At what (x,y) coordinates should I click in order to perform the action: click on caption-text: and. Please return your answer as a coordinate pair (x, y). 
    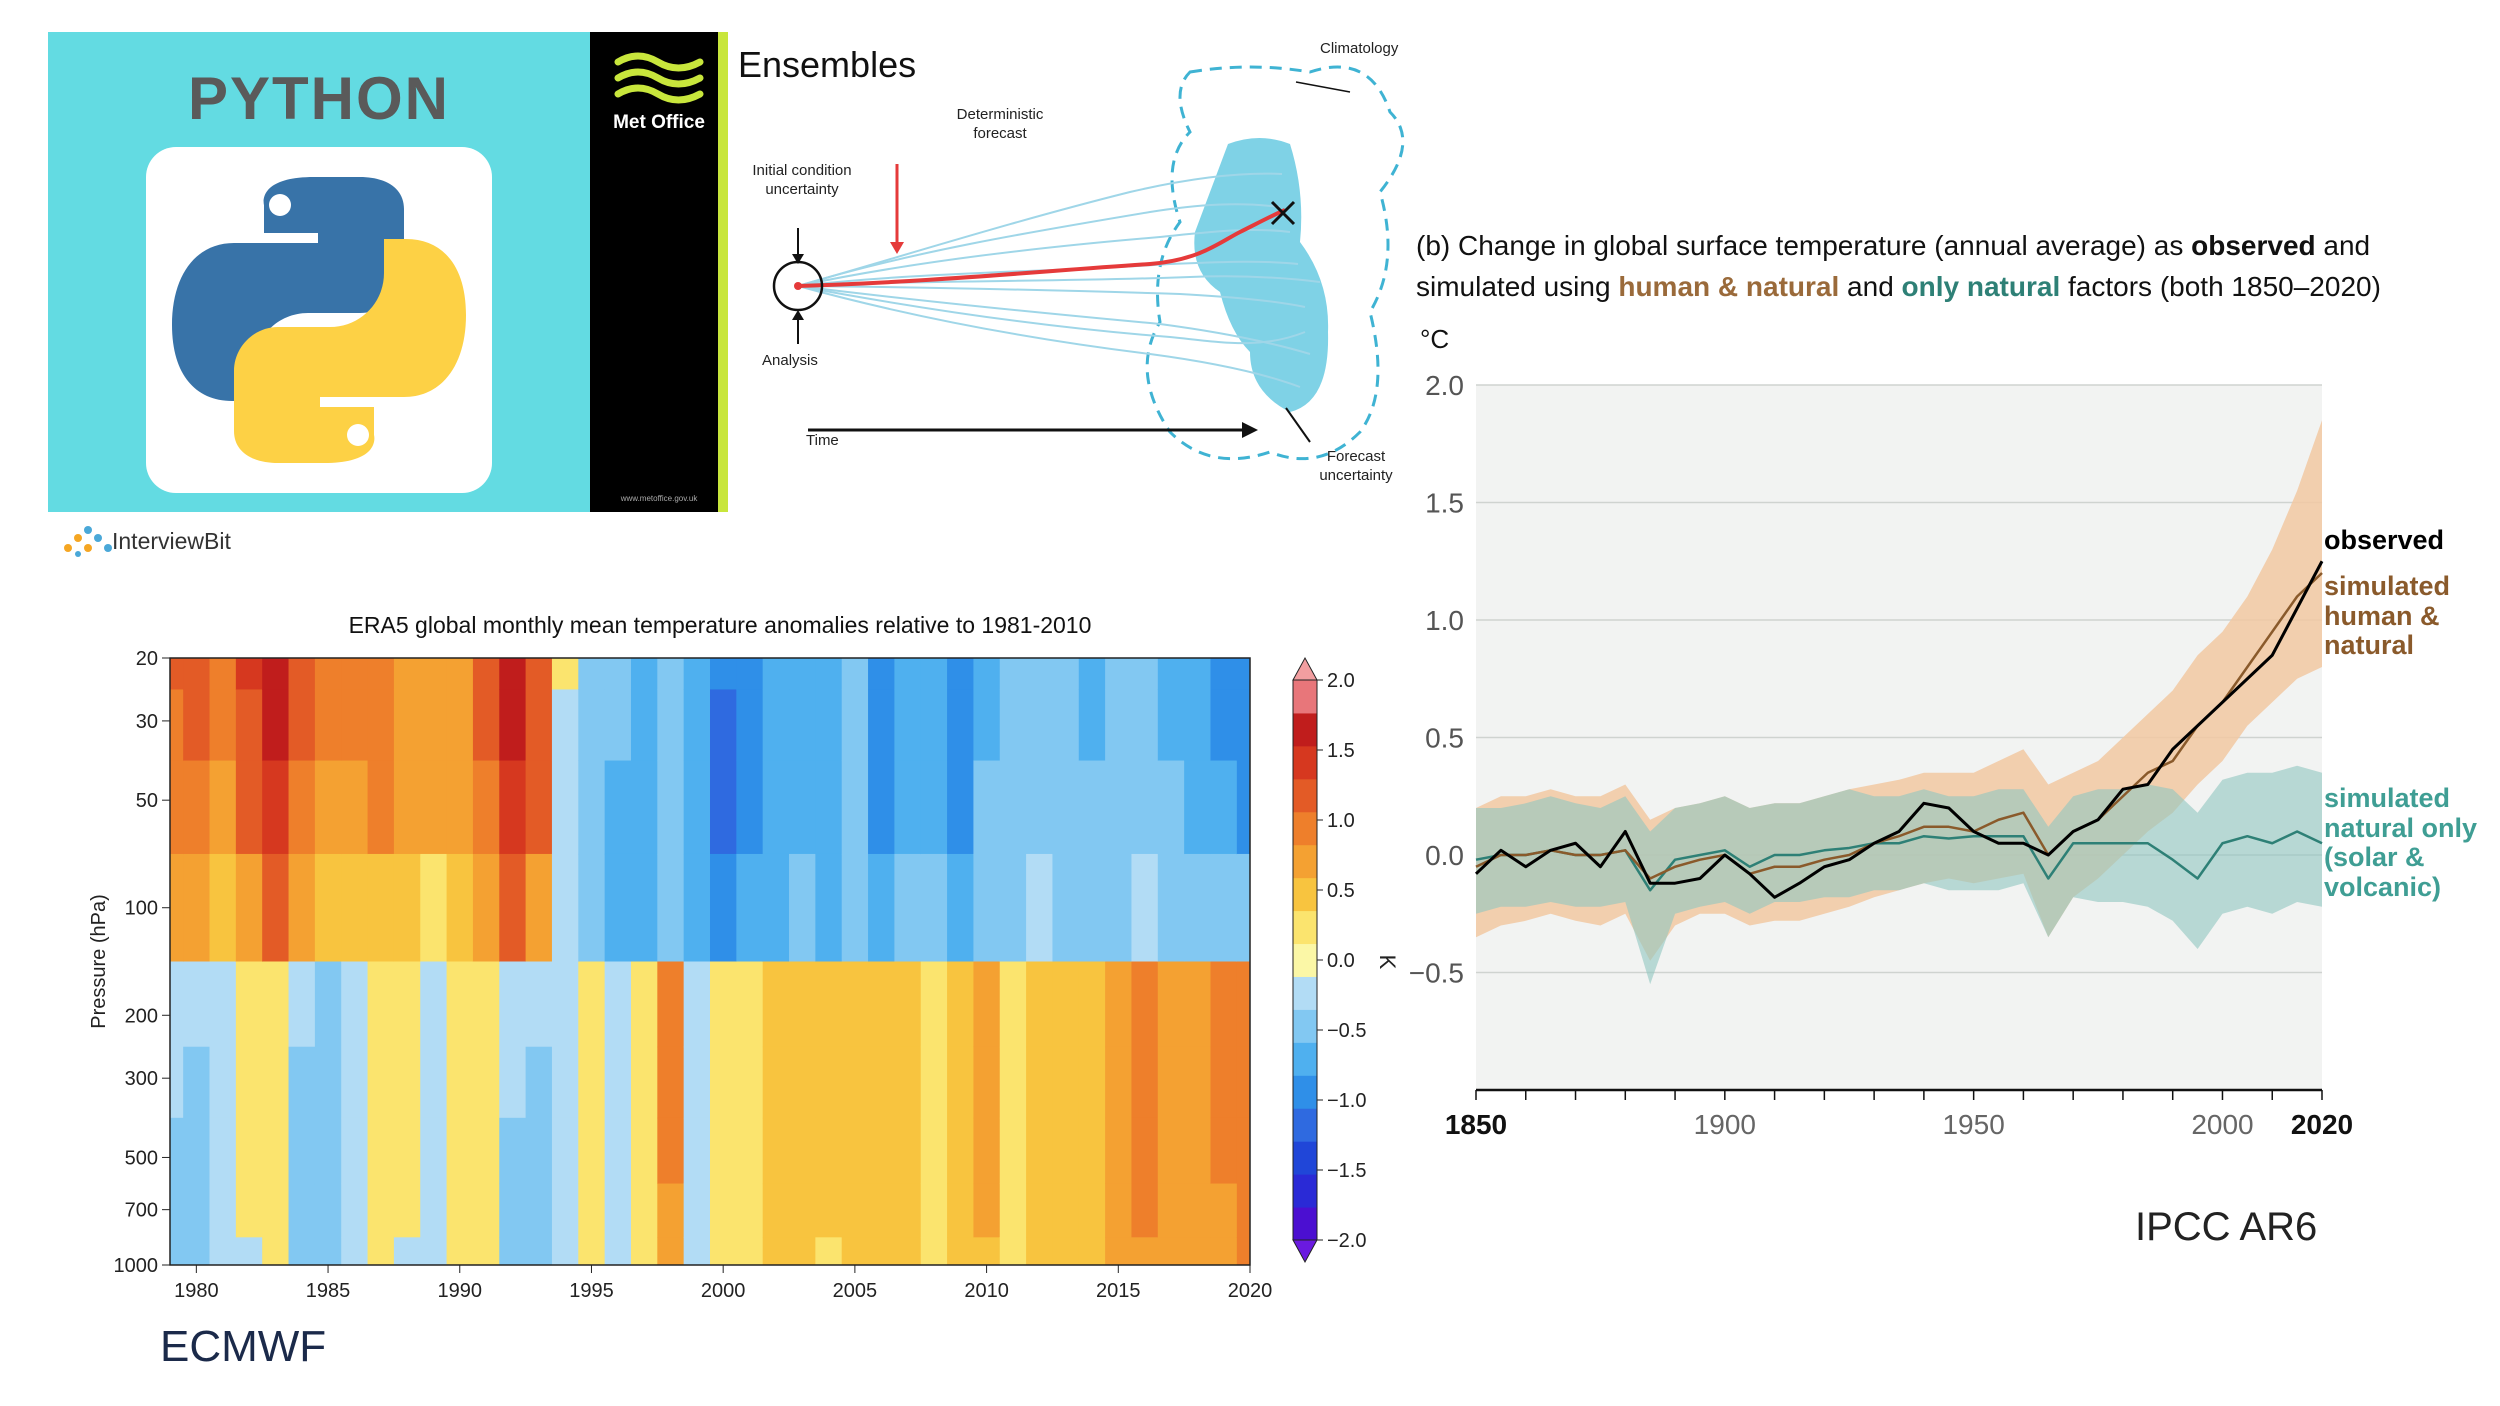
    Looking at the image, I should click on (2343, 245).